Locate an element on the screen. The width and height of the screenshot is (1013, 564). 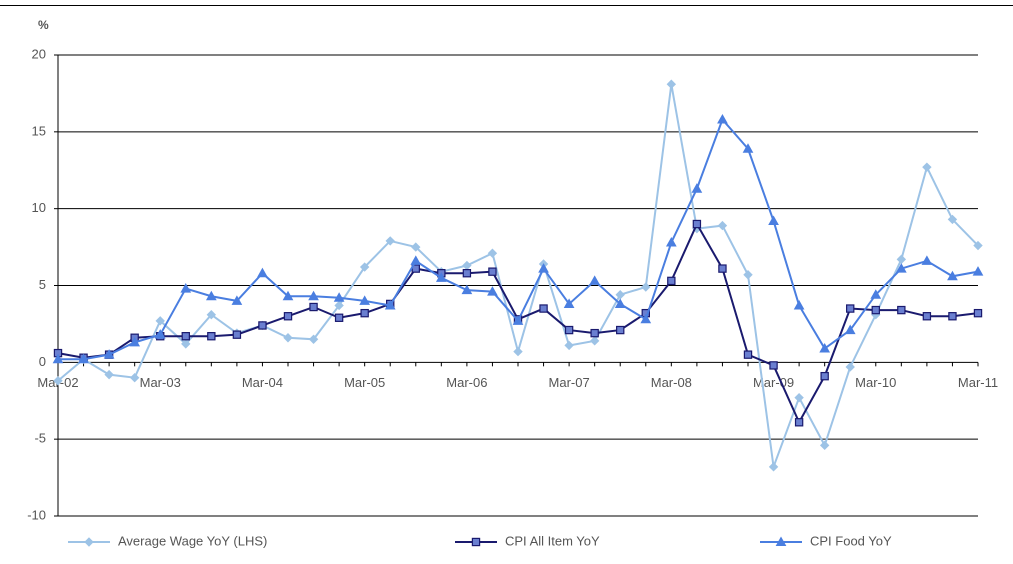
legend-label: Average Wage YoY (LHS) is located at coordinates (192, 540).